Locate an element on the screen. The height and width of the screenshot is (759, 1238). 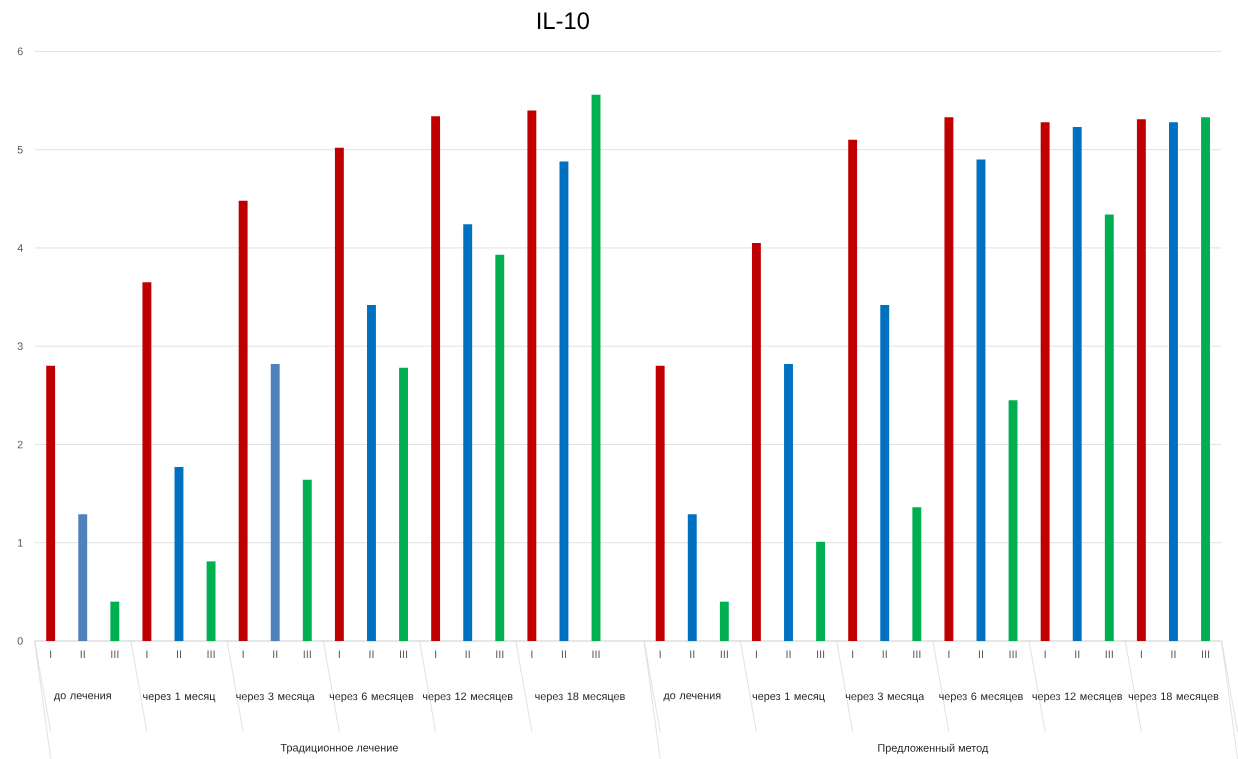
y-tick-label: 5 is located at coordinates (20, 149).